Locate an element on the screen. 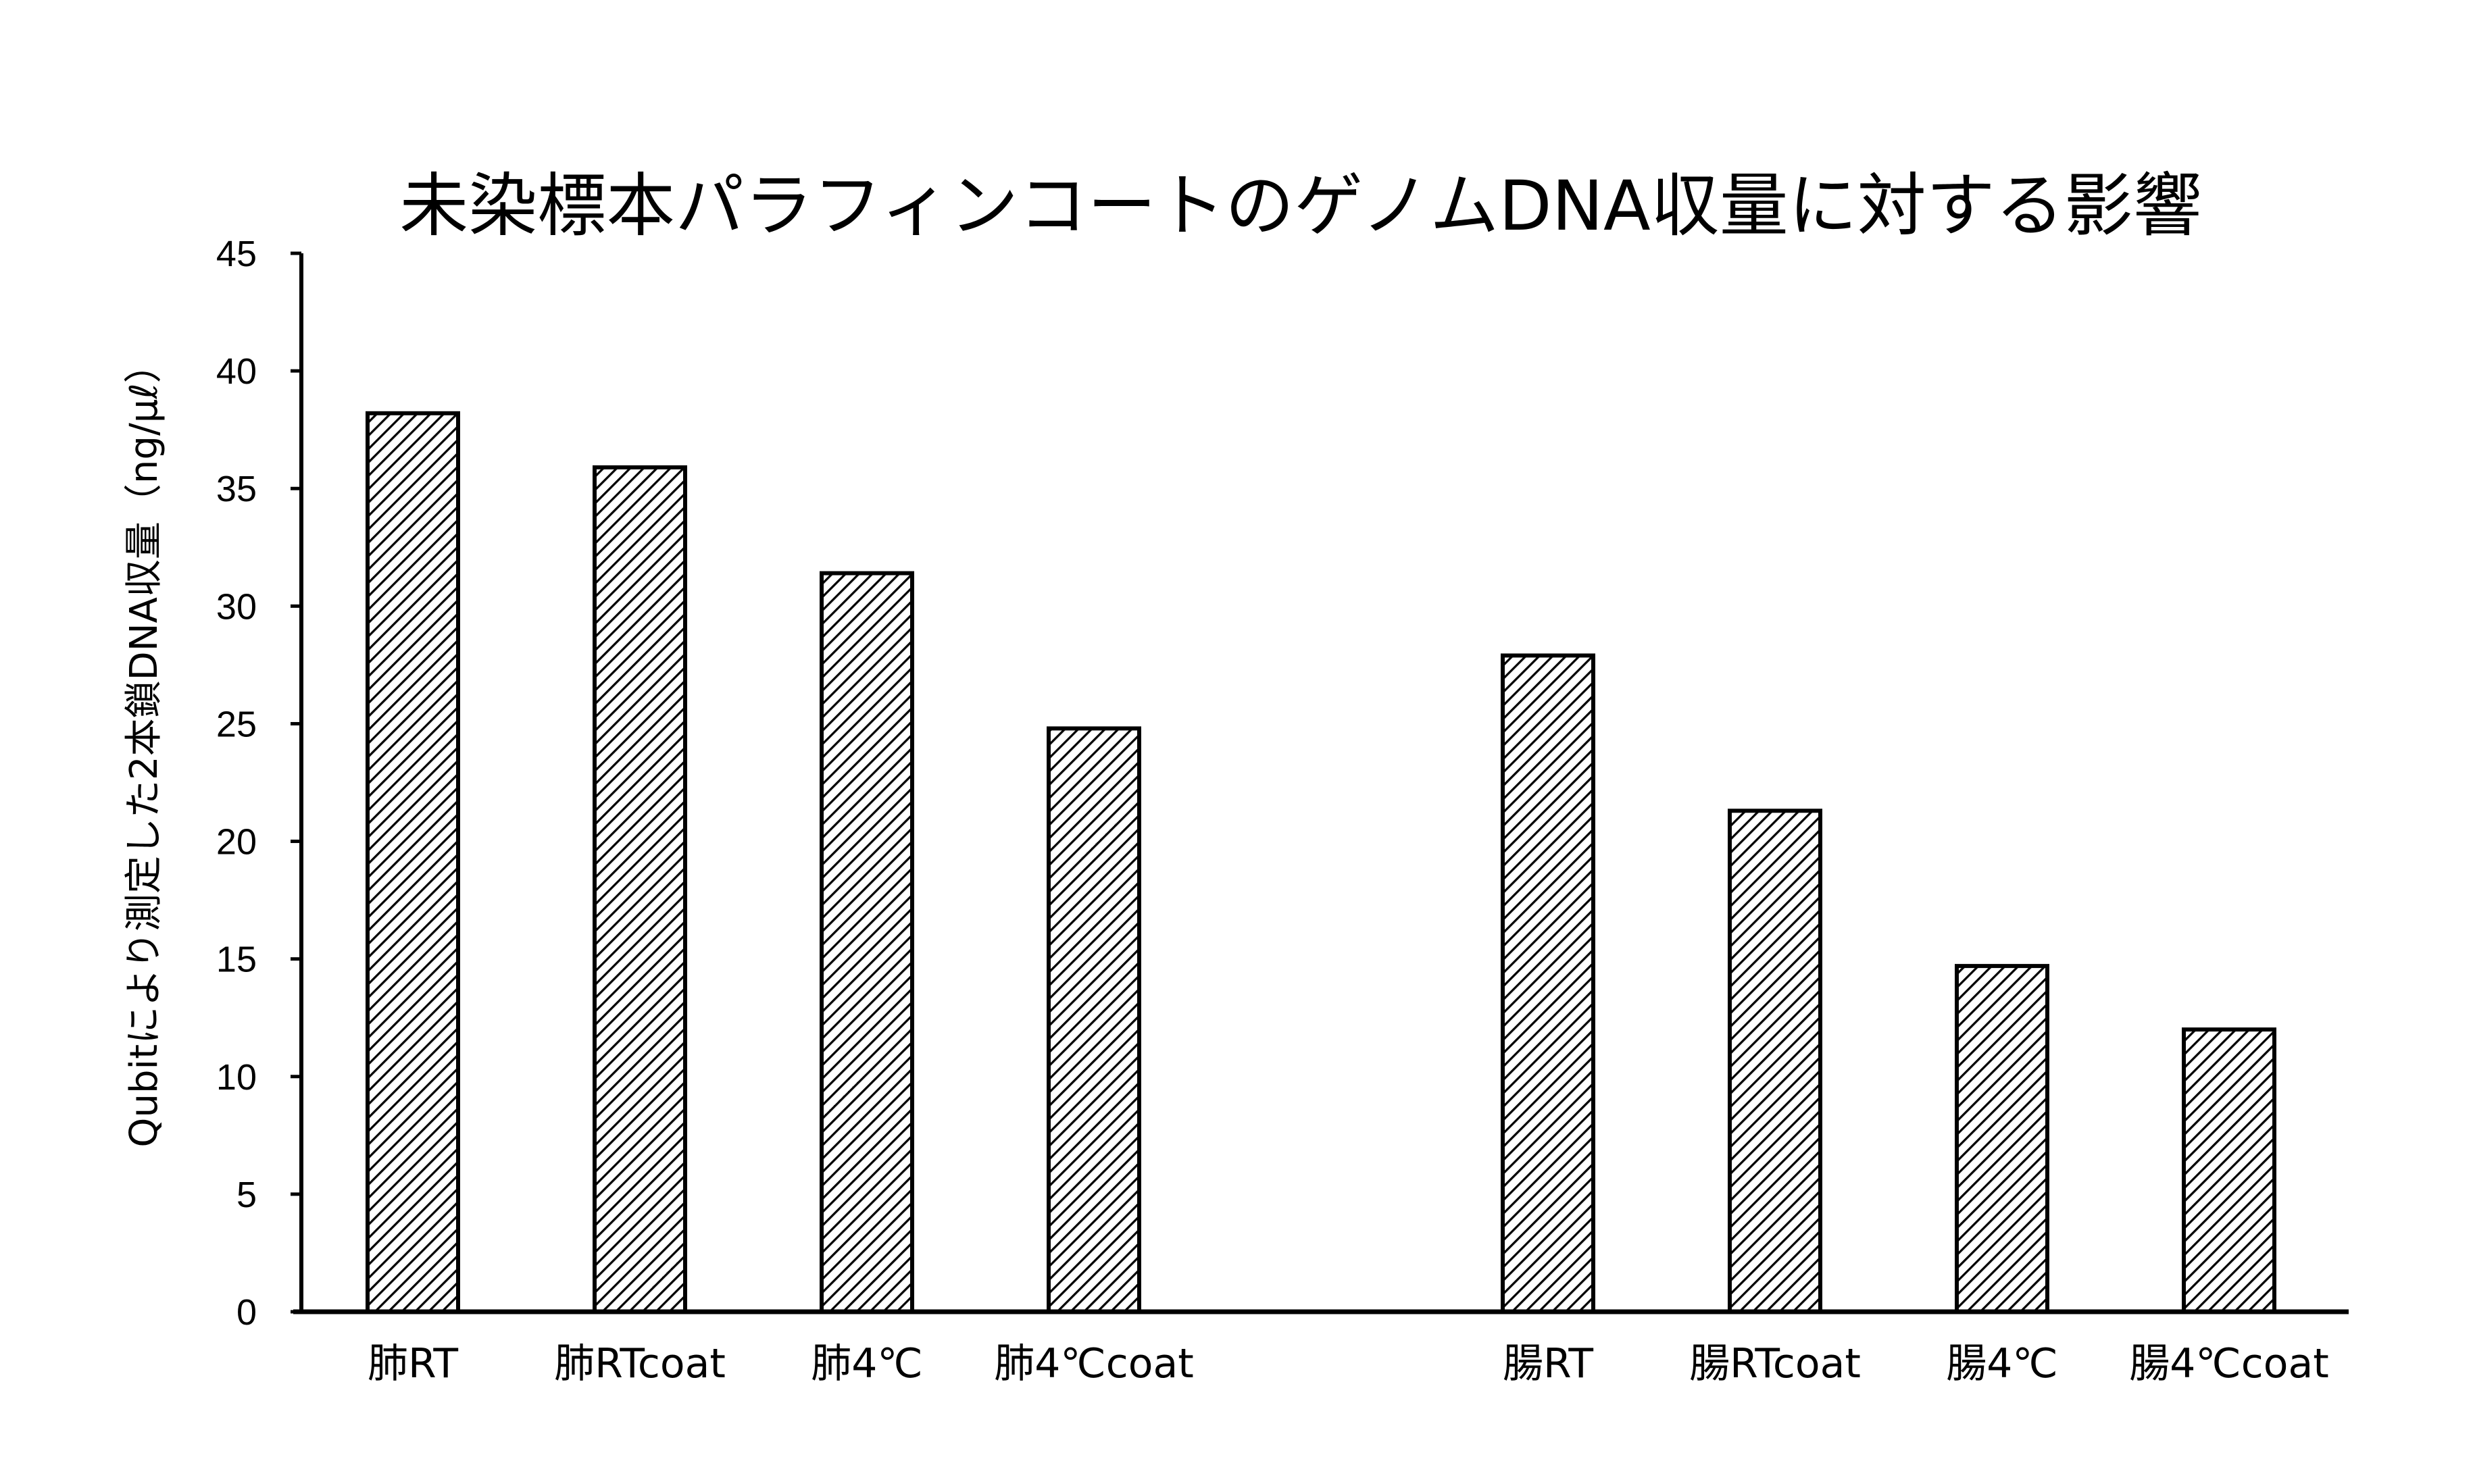 The width and height of the screenshot is (2473, 1484). x-tick-label: 肺4℃ is located at coordinates (867, 1363).